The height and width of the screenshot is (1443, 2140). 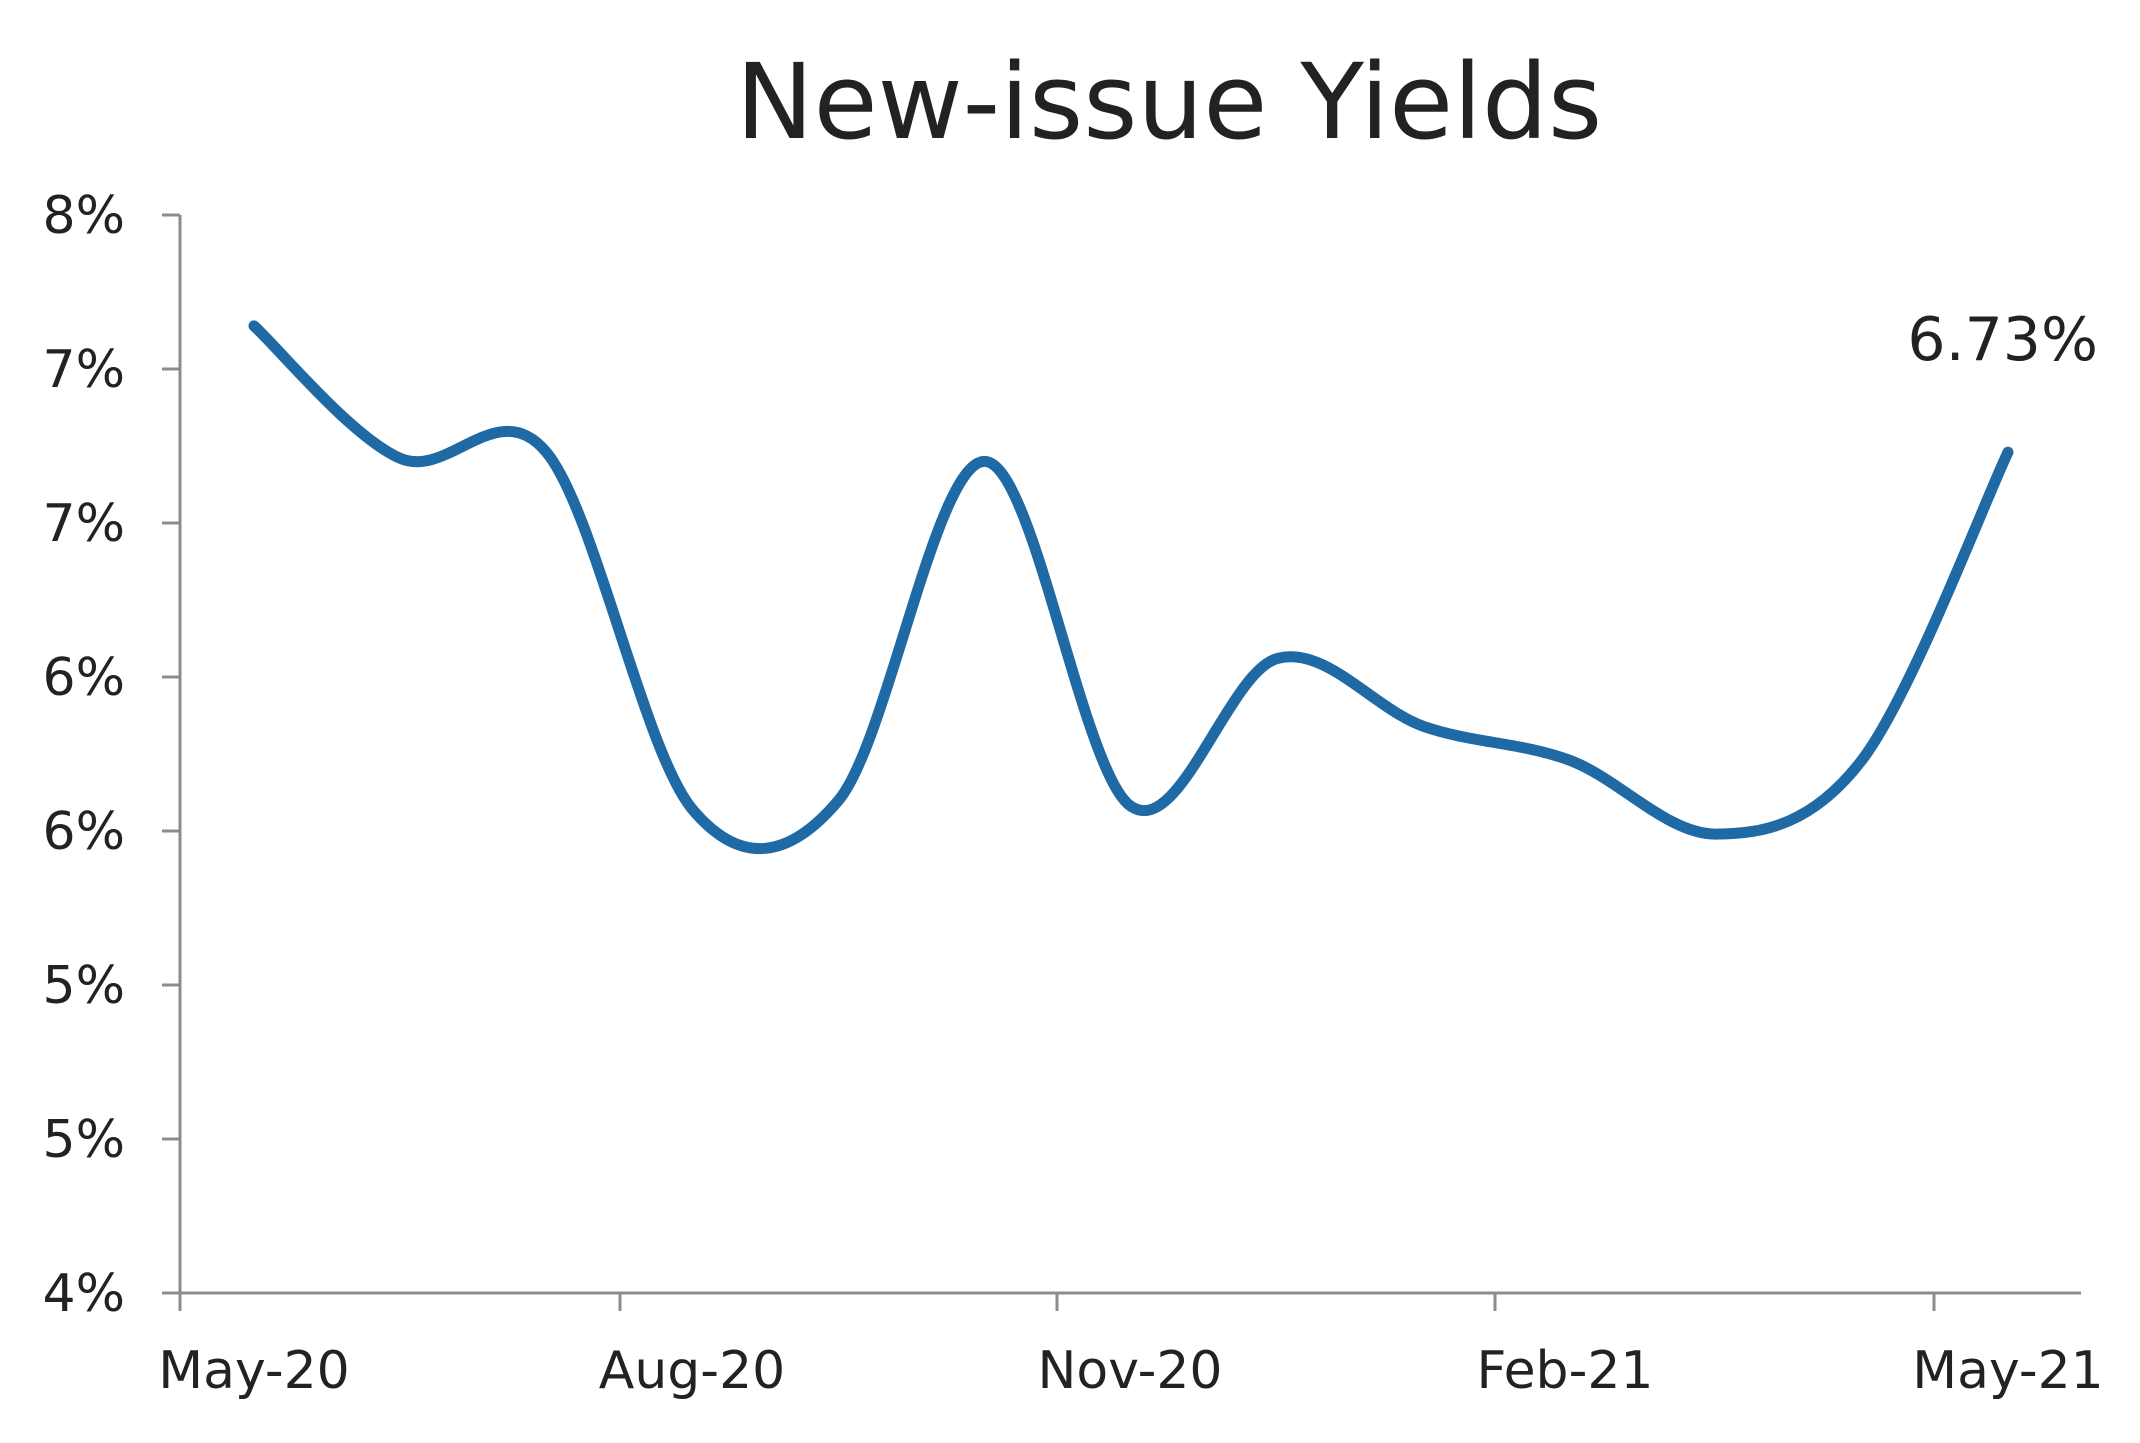 I want to click on data-label-last-value: 6.73%, so click(x=2002, y=340).